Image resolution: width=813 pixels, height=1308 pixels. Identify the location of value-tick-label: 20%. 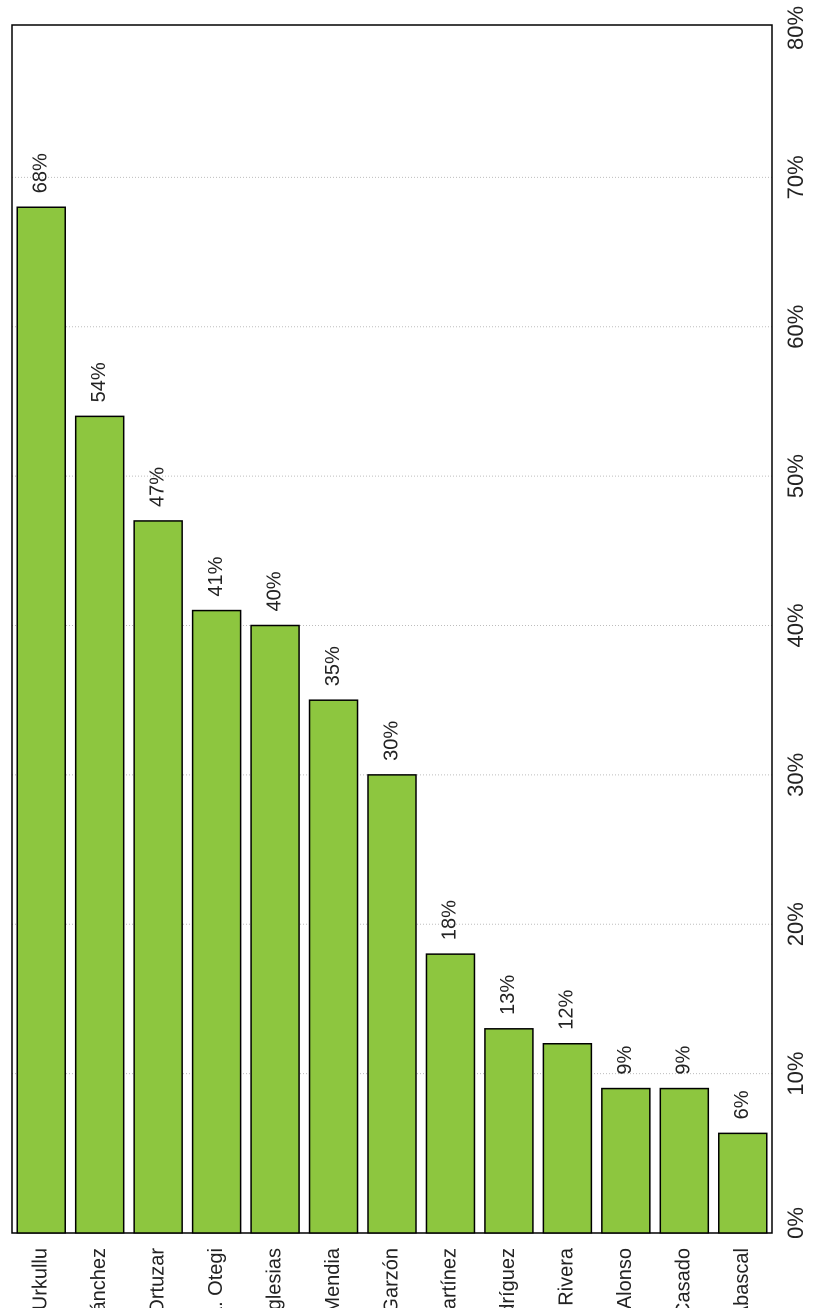
(795, 924).